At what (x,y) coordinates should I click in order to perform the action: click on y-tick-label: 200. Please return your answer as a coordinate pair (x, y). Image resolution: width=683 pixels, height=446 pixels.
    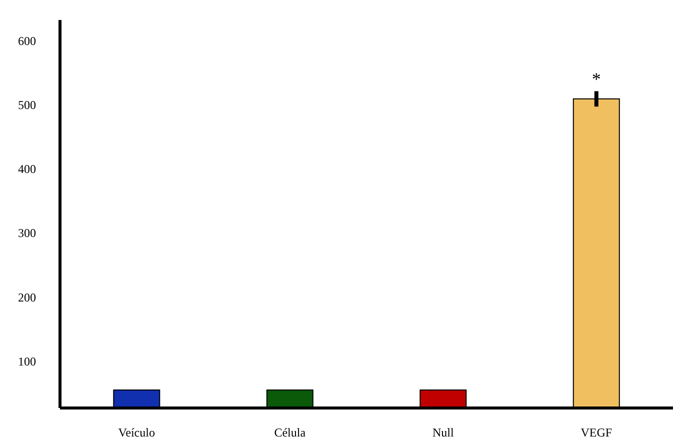
    Looking at the image, I should click on (27, 297).